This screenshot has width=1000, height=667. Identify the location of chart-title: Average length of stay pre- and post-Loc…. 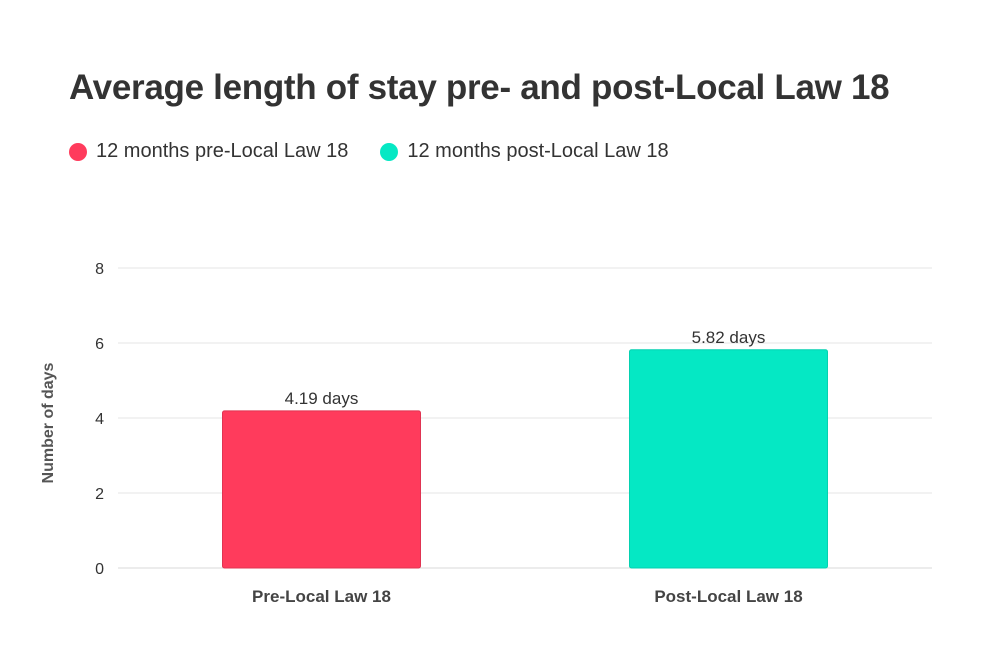
(479, 87).